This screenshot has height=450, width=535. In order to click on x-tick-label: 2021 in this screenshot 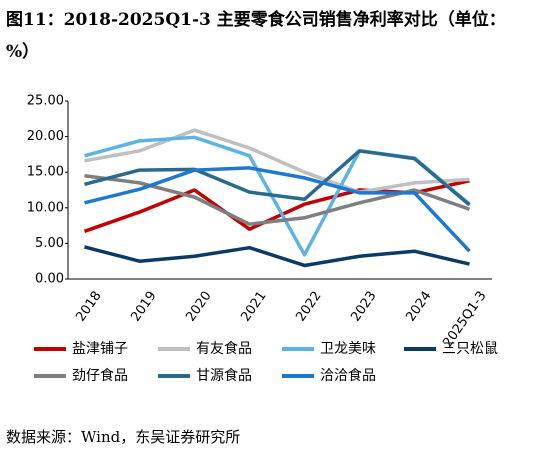, I will do `click(253, 307)`.